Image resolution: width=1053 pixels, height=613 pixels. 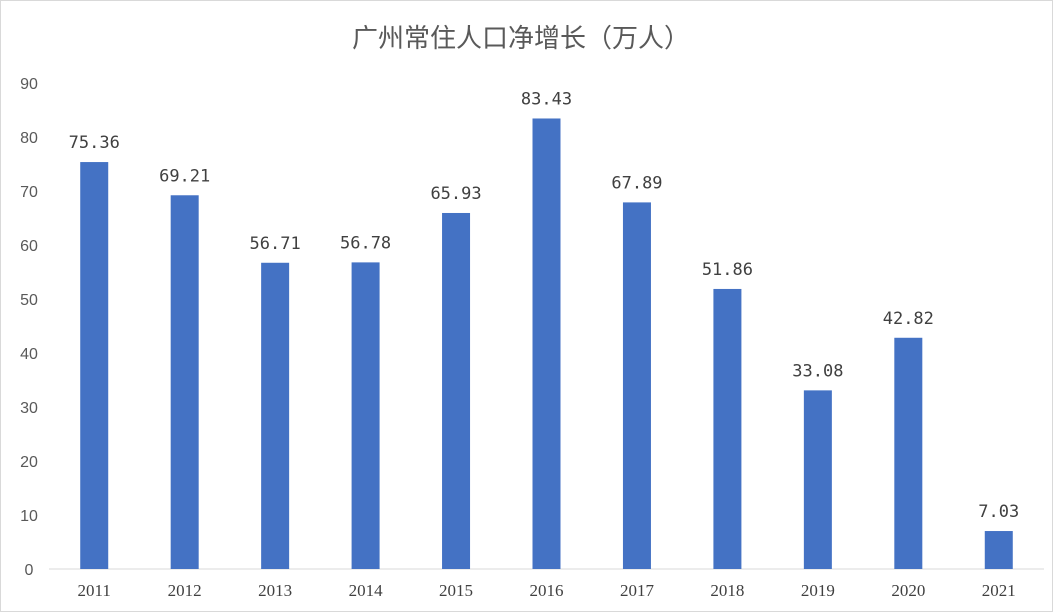 I want to click on x-tick-label: 2017, so click(x=637, y=590).